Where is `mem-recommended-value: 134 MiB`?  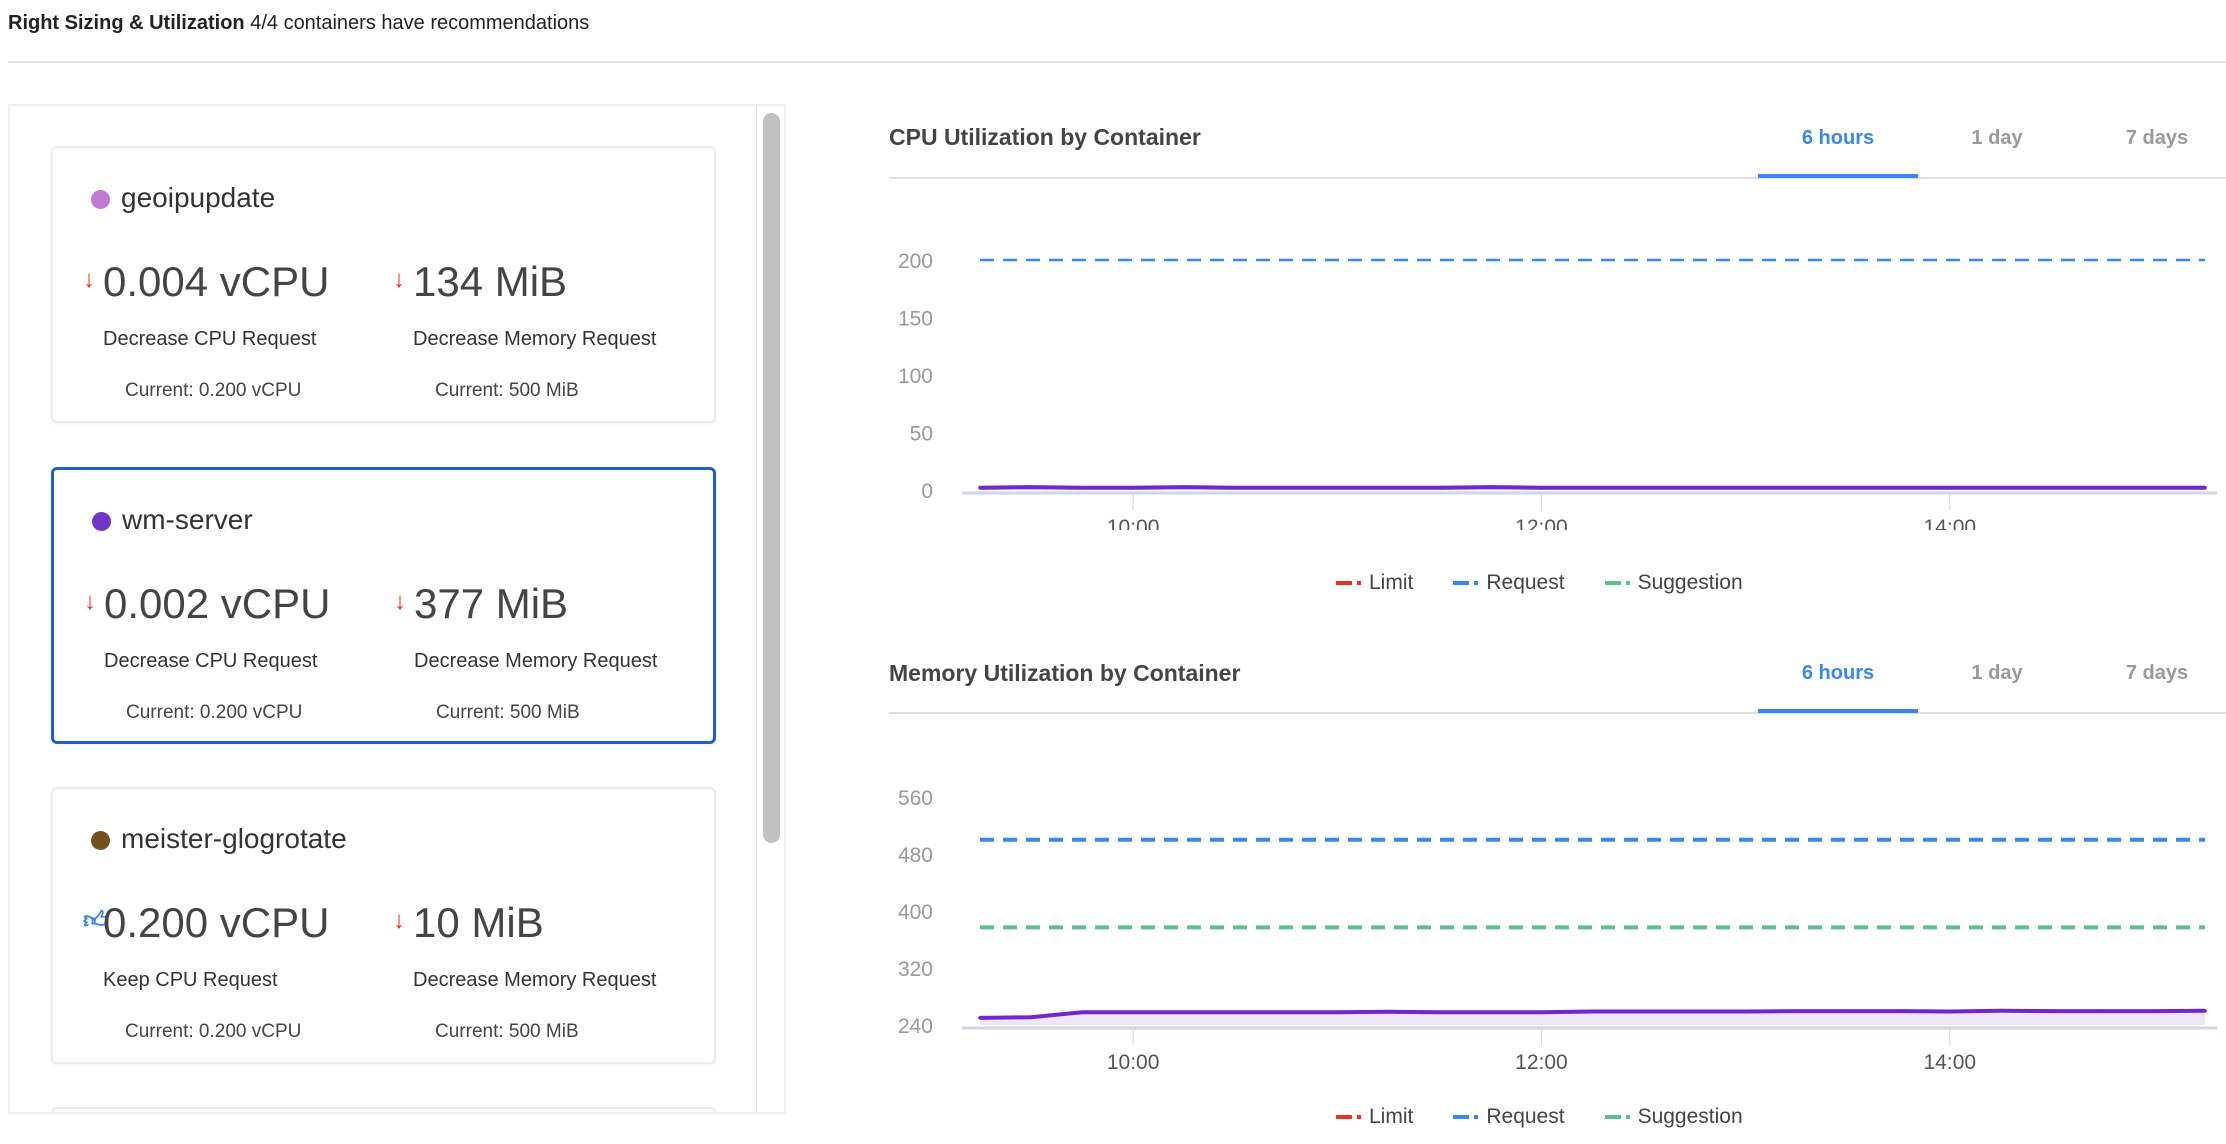
mem-recommended-value: 134 MiB is located at coordinates (490, 281).